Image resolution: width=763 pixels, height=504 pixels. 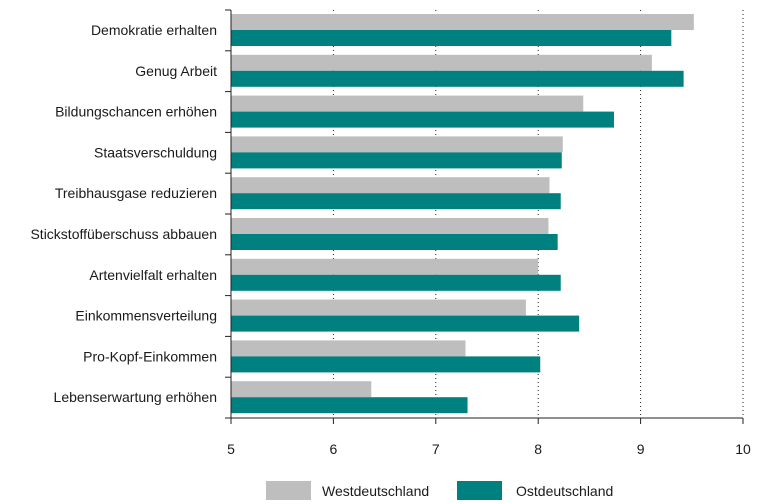 I want to click on category-label: Treibhausgase reduzieren, so click(x=136, y=193).